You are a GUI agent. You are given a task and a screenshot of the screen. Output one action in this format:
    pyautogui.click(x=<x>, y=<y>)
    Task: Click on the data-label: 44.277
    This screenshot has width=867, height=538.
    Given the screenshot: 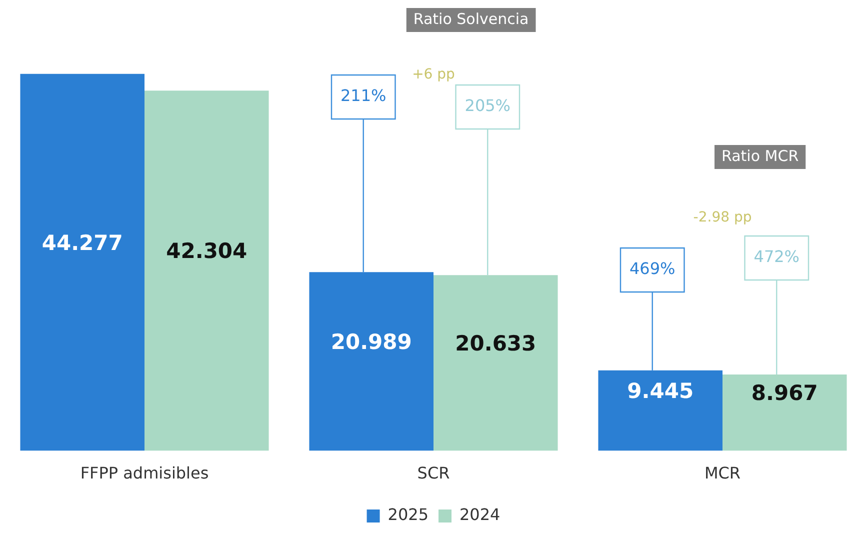 What is the action you would take?
    pyautogui.click(x=82, y=242)
    